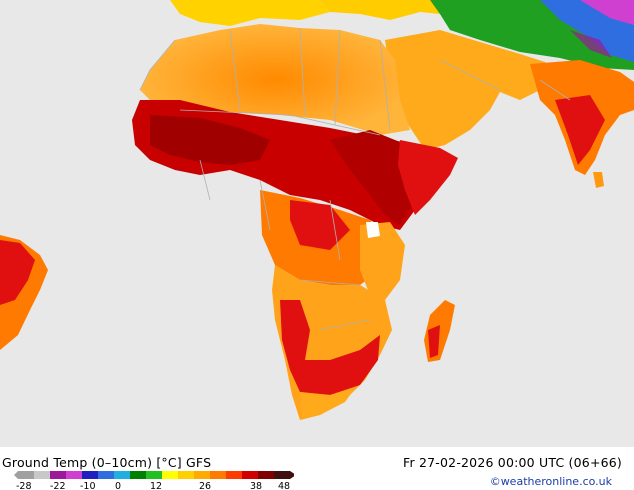 This screenshot has width=634, height=490. I want to click on india-hot, so click(580, 130).